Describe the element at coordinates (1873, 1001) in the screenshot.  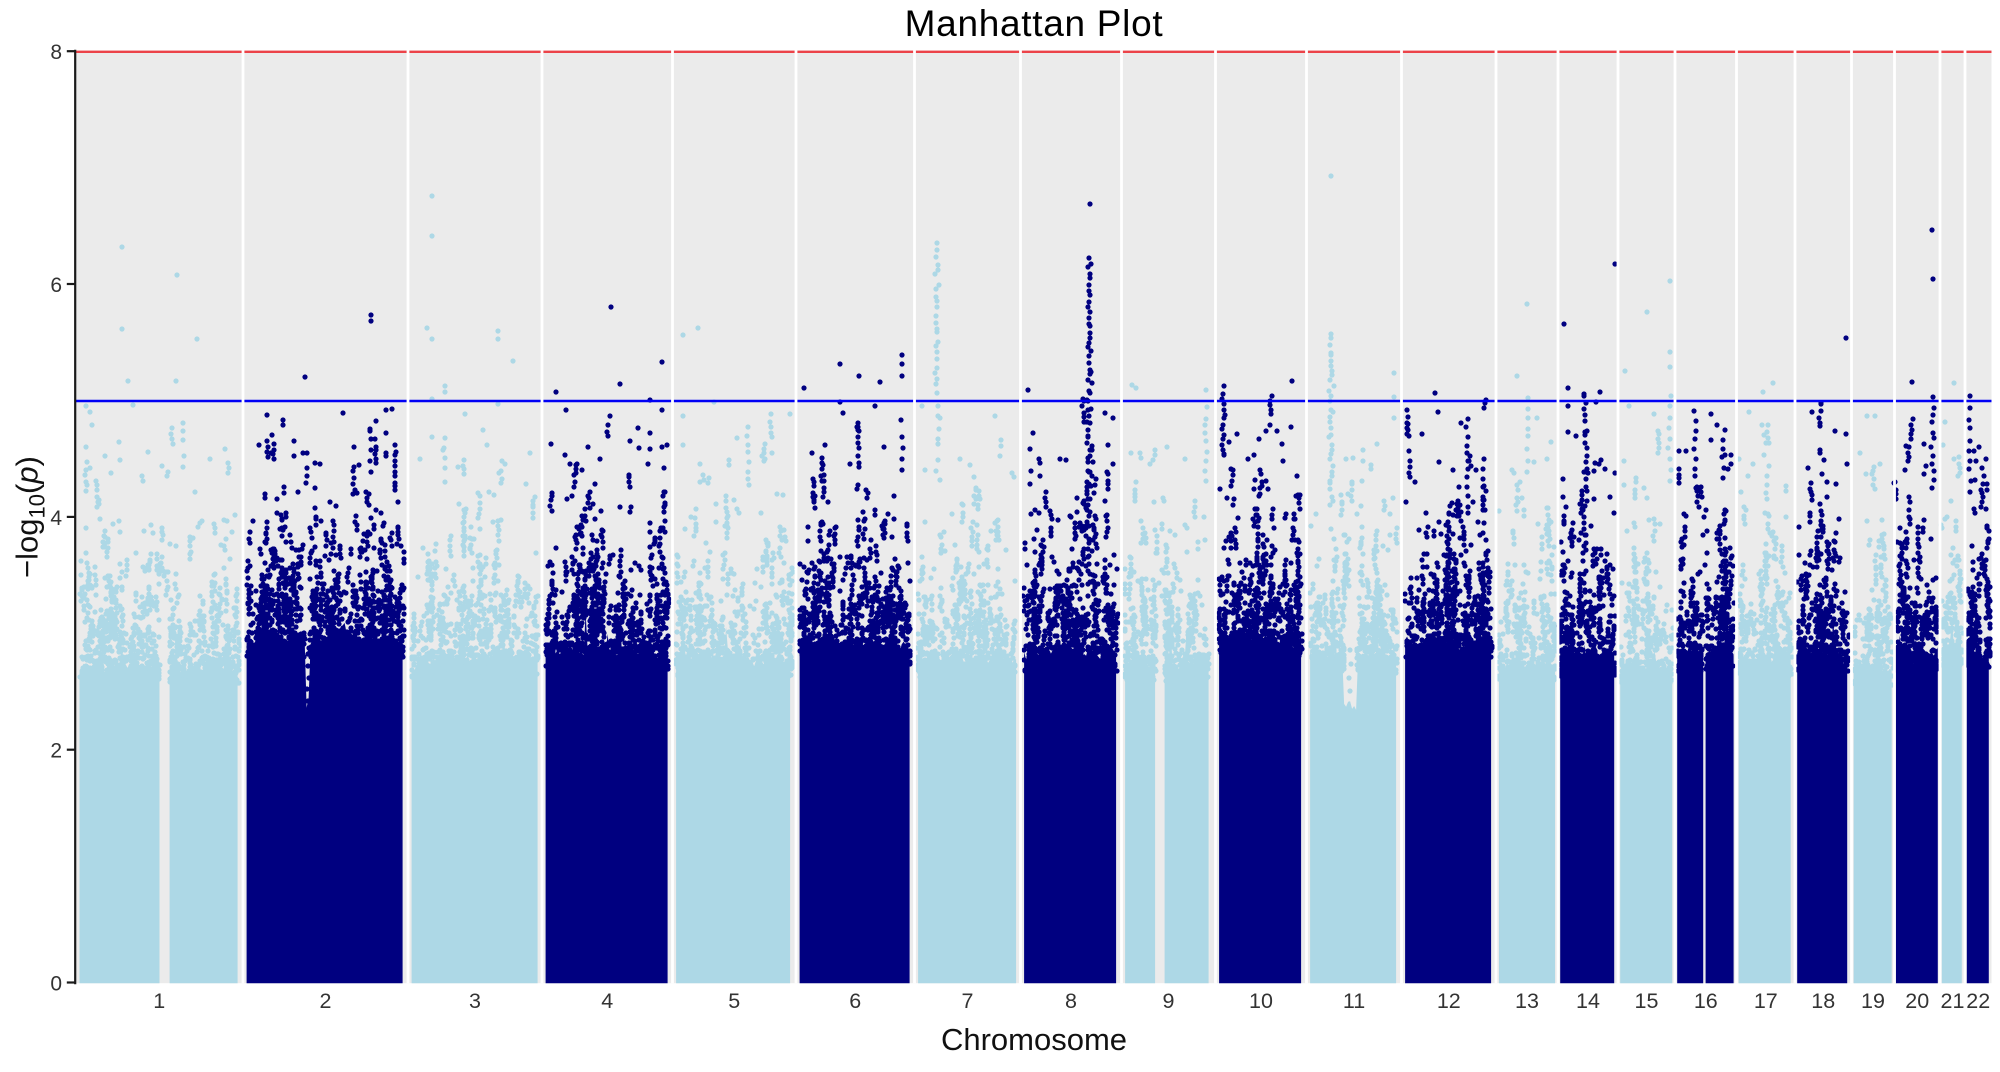
I see `svg-text: 19` at that location.